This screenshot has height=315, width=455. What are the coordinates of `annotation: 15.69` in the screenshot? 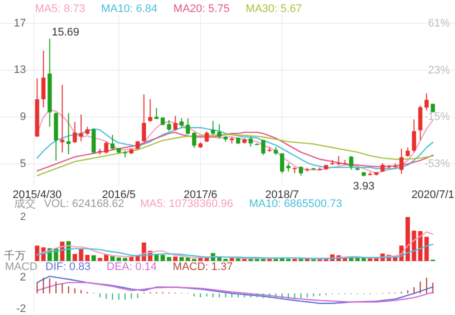 It's located at (66, 32).